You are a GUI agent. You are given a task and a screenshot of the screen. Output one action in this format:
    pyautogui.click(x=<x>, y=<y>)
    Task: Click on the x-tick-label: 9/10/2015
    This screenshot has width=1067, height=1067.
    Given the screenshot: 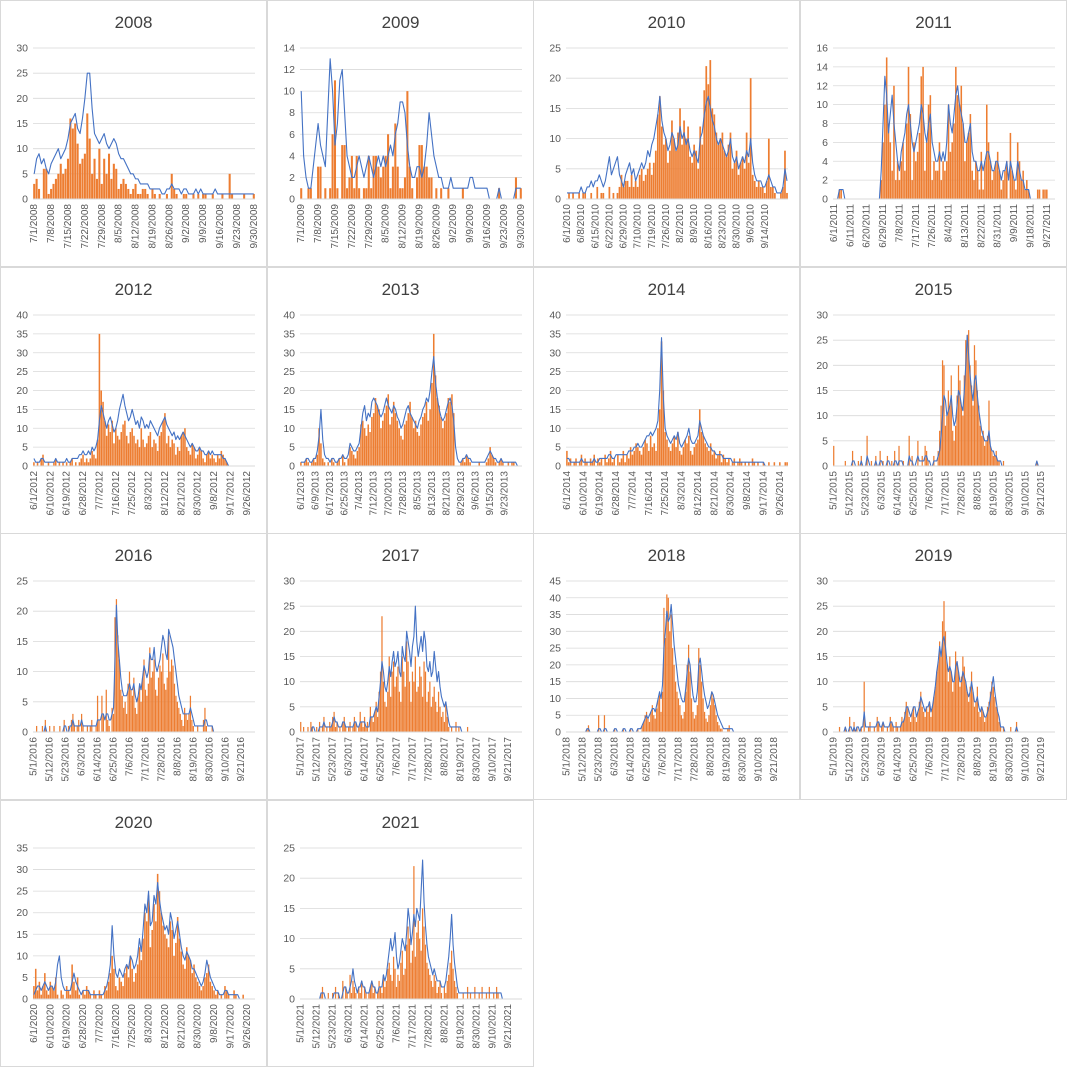 What is the action you would take?
    pyautogui.click(x=1025, y=493)
    